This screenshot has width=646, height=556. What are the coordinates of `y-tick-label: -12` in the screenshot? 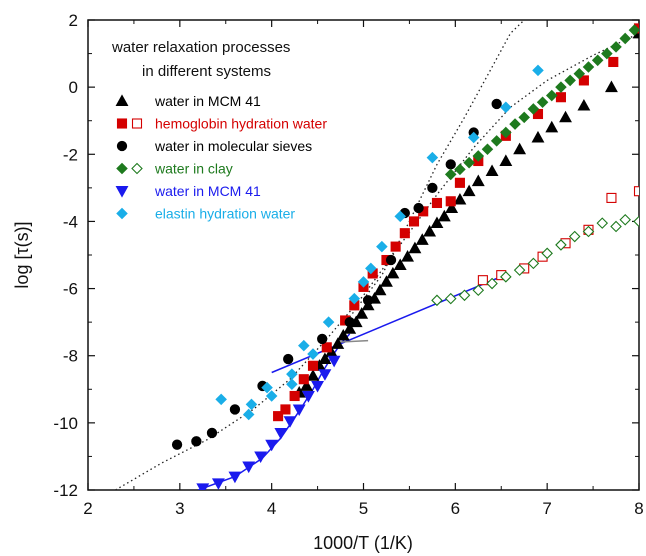 It's located at (65, 490).